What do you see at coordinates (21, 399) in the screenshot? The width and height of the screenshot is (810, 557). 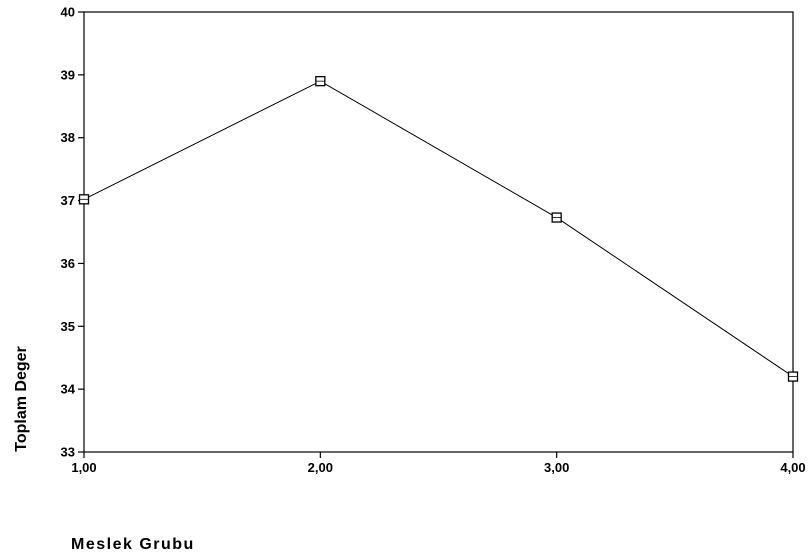 I see `y-axis-title: Toplam Deger` at bounding box center [21, 399].